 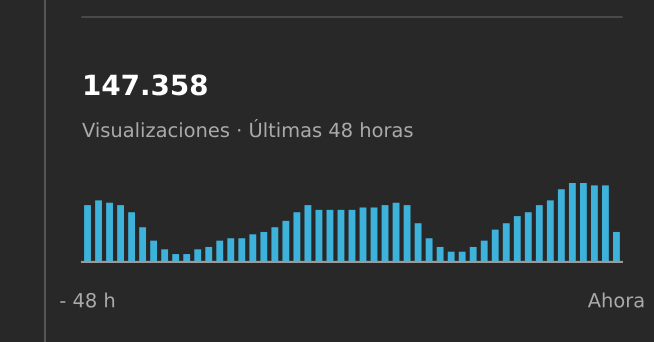 What do you see at coordinates (87, 300) in the screenshot?
I see `x-tick-label: - 48 h` at bounding box center [87, 300].